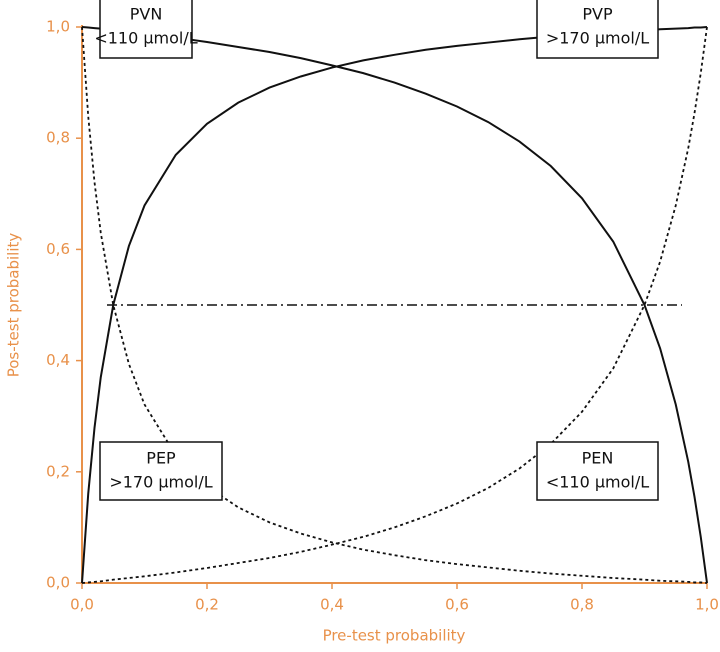  What do you see at coordinates (332, 605) in the screenshot?
I see `x-tick-label: 0,4` at bounding box center [332, 605].